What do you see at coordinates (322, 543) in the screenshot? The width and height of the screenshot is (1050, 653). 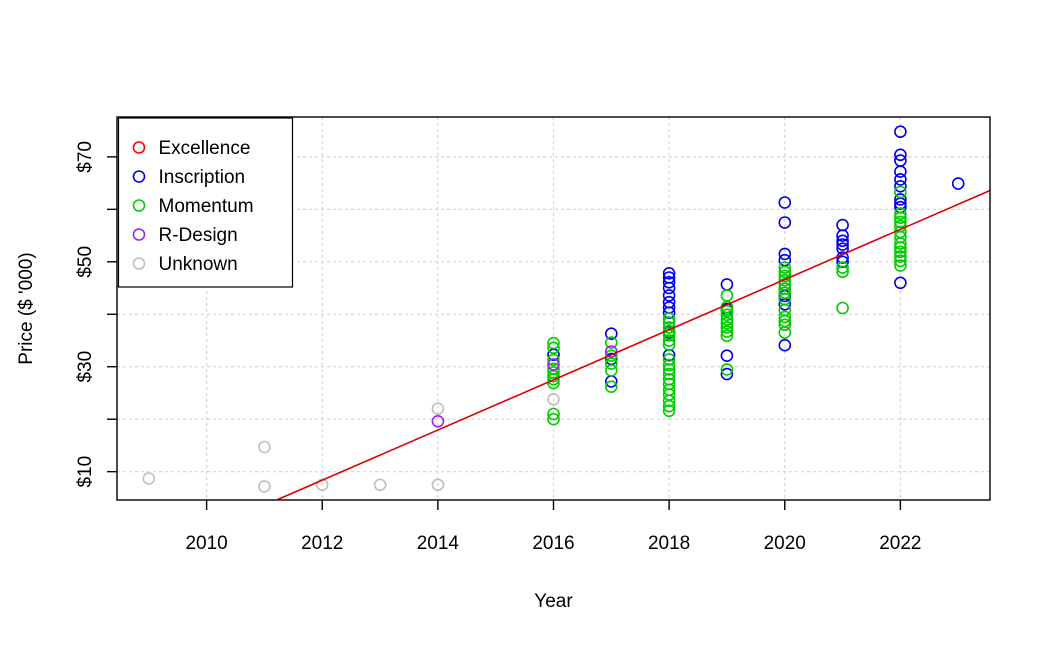 I see `x-tick-label: 2012` at bounding box center [322, 543].